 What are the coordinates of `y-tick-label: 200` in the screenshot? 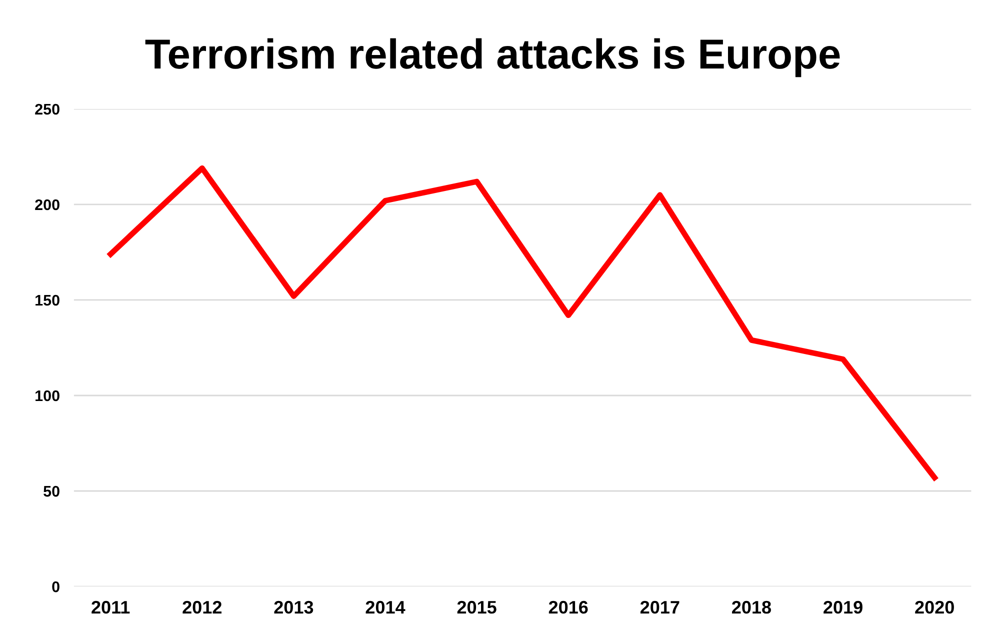 It's located at (47, 204).